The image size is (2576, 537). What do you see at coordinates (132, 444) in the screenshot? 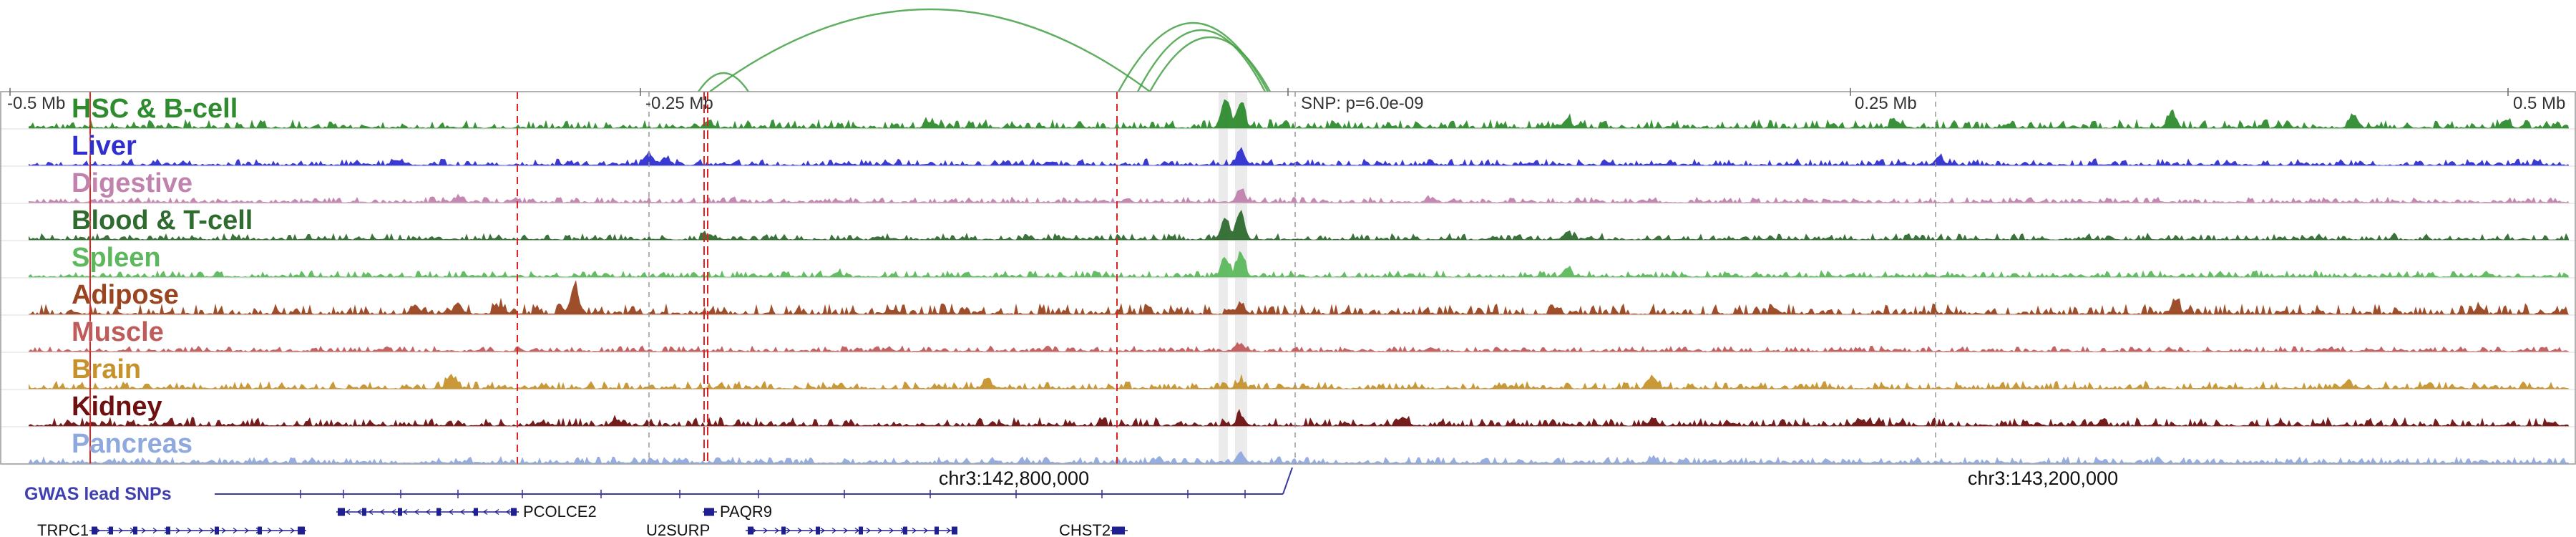
I see `track-label-pancreas: Pancreas` at bounding box center [132, 444].